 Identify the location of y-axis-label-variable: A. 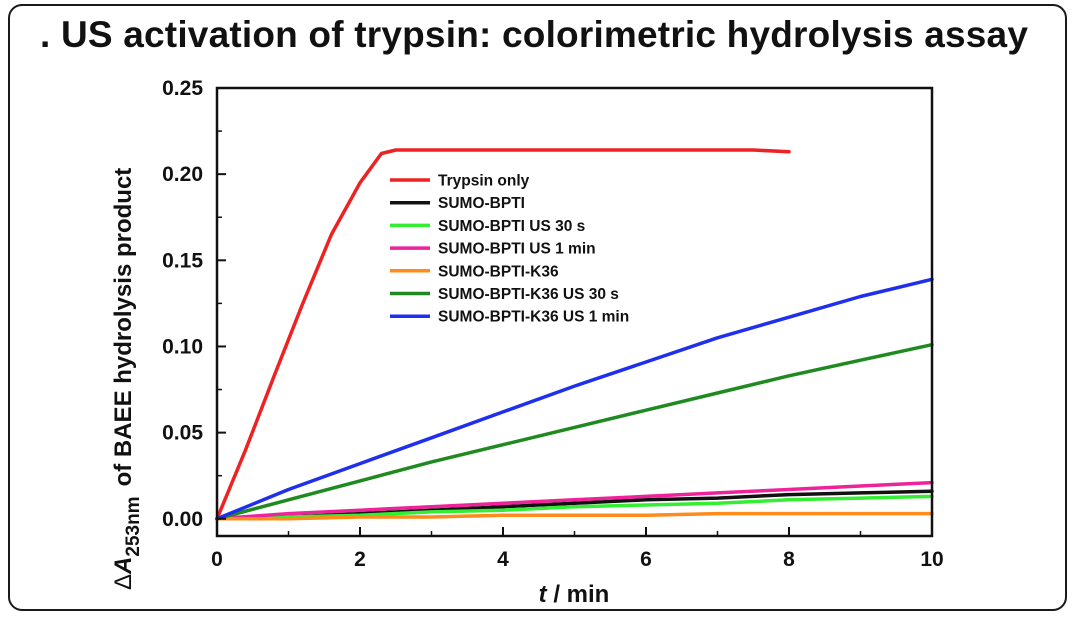
(123, 566).